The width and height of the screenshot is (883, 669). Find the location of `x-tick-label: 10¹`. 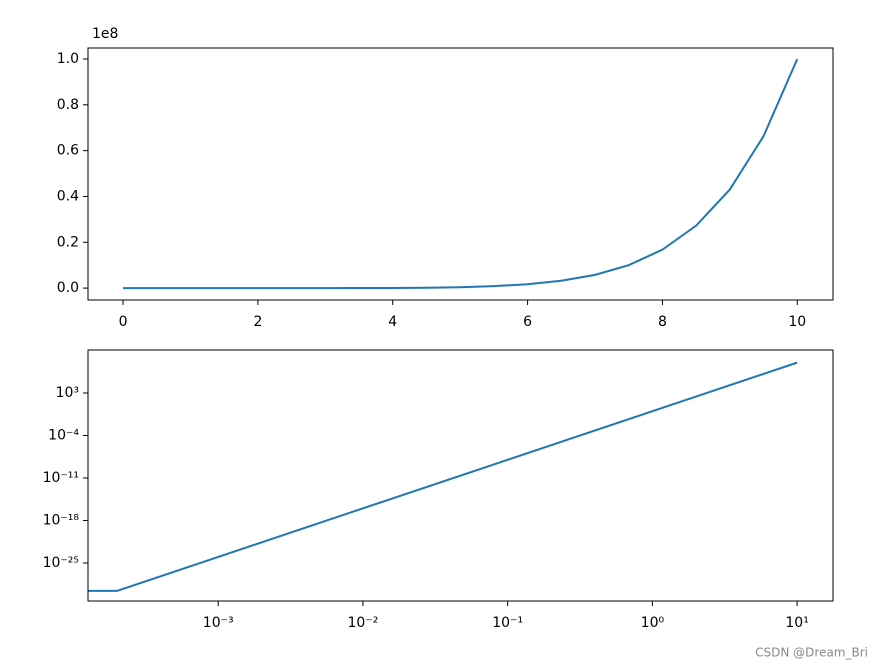

x-tick-label: 10¹ is located at coordinates (796, 623).